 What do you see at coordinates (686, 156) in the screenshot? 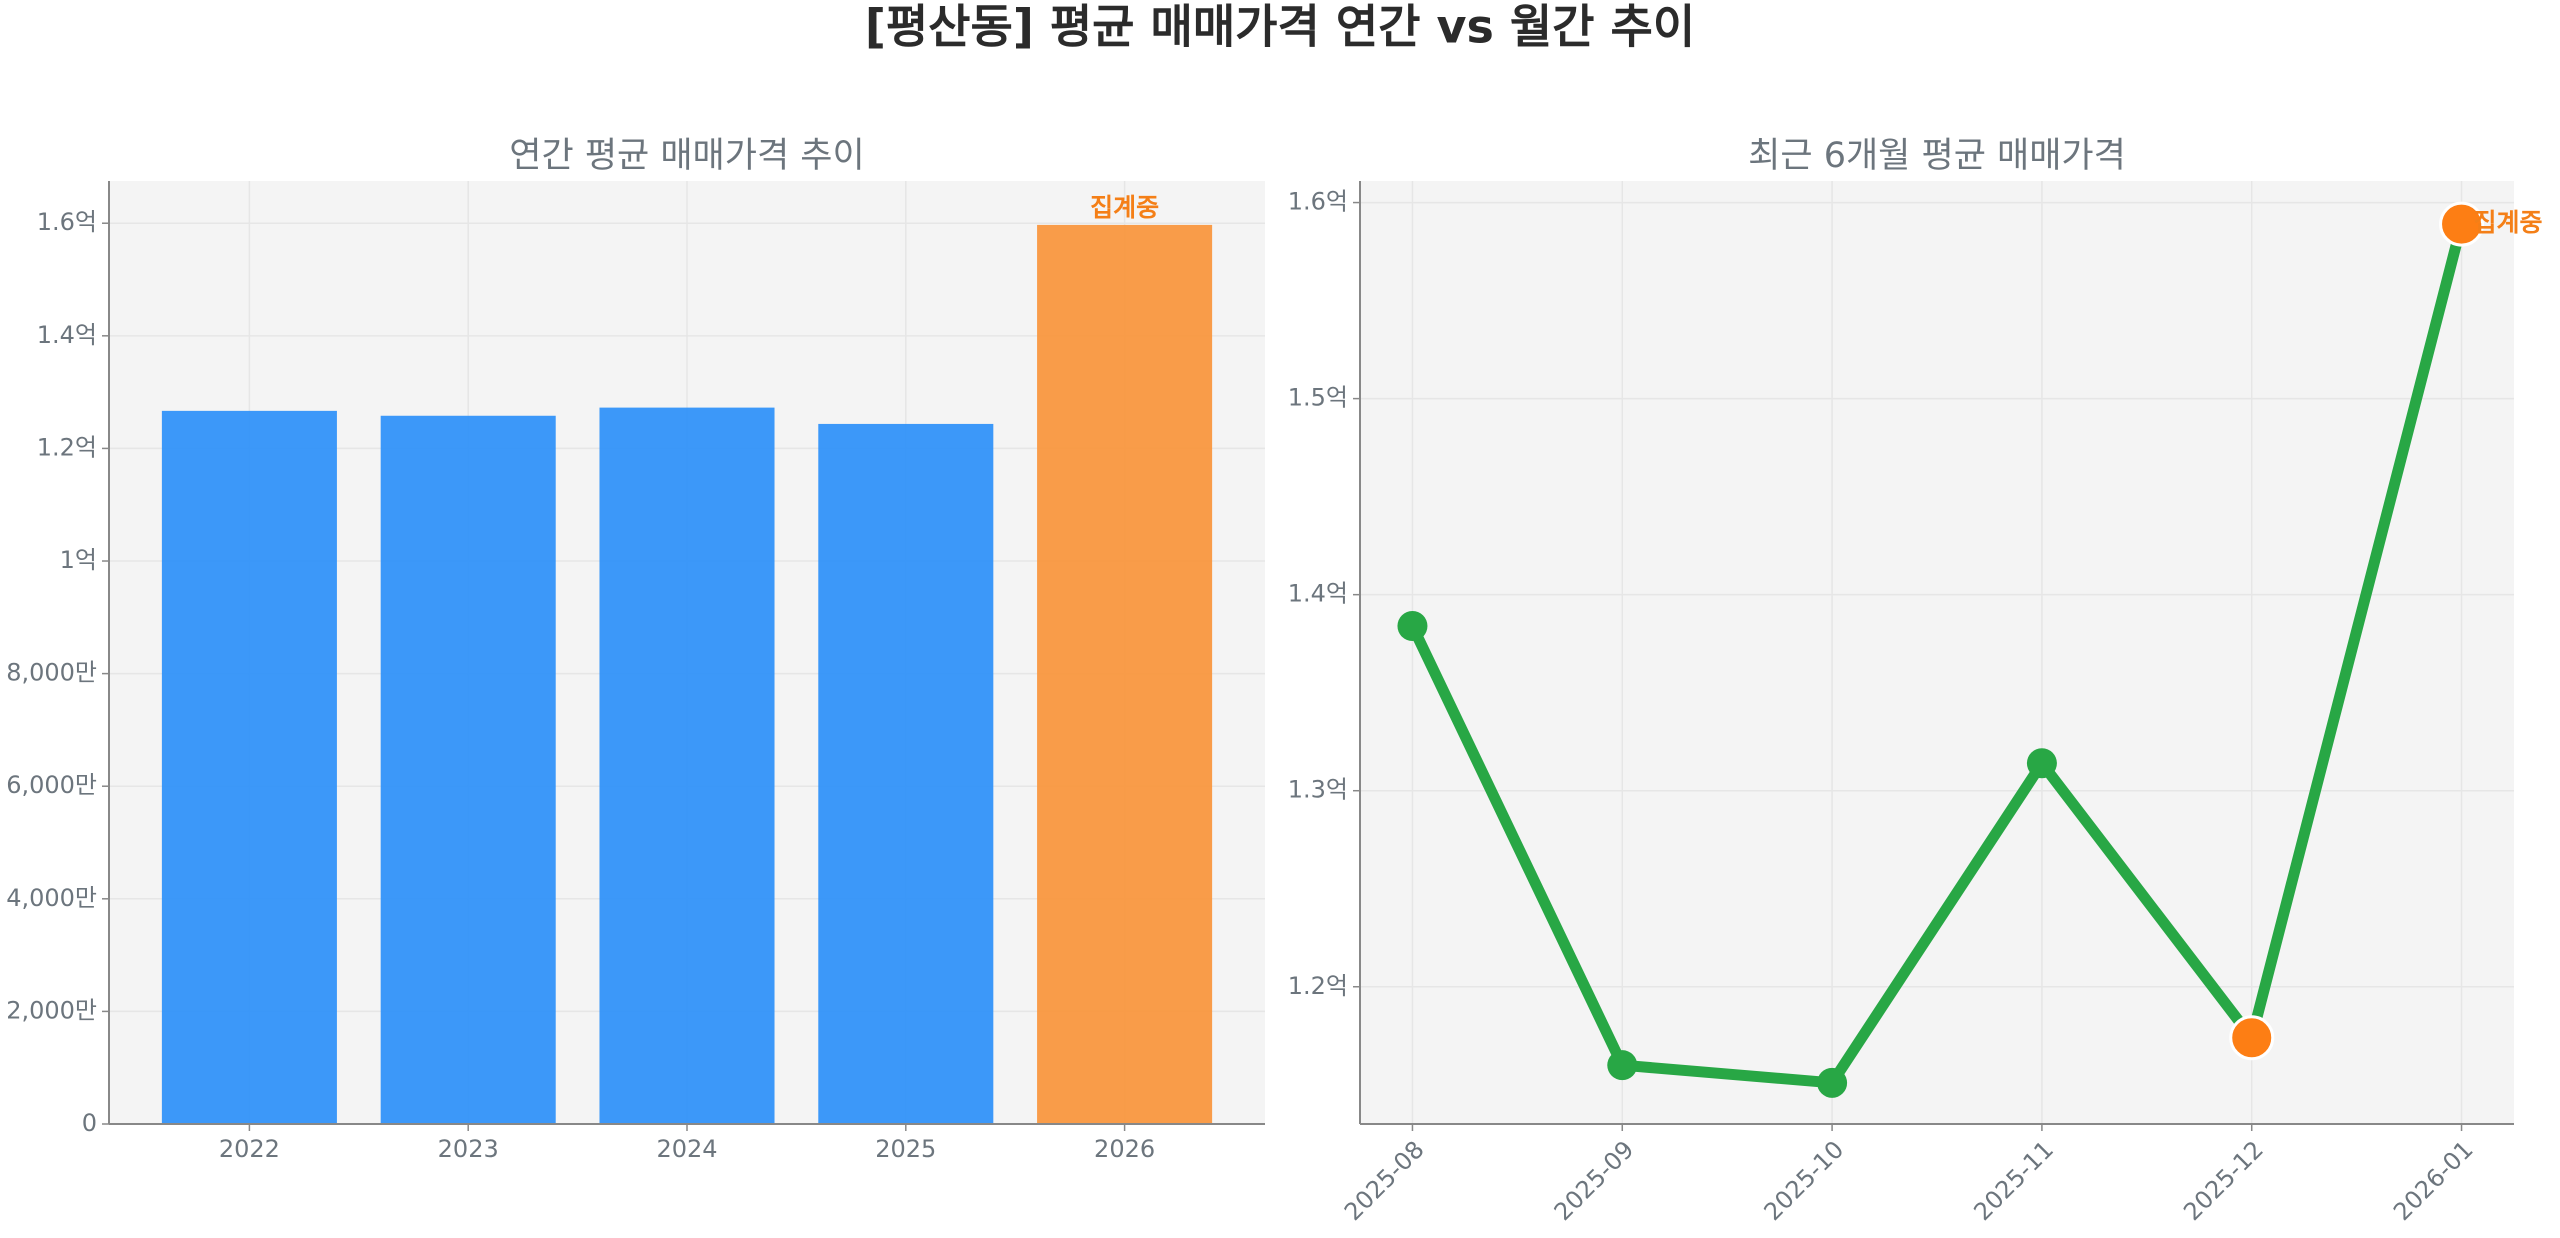
I see `subplot-title: 연간 평균 매매가격 추이` at bounding box center [686, 156].